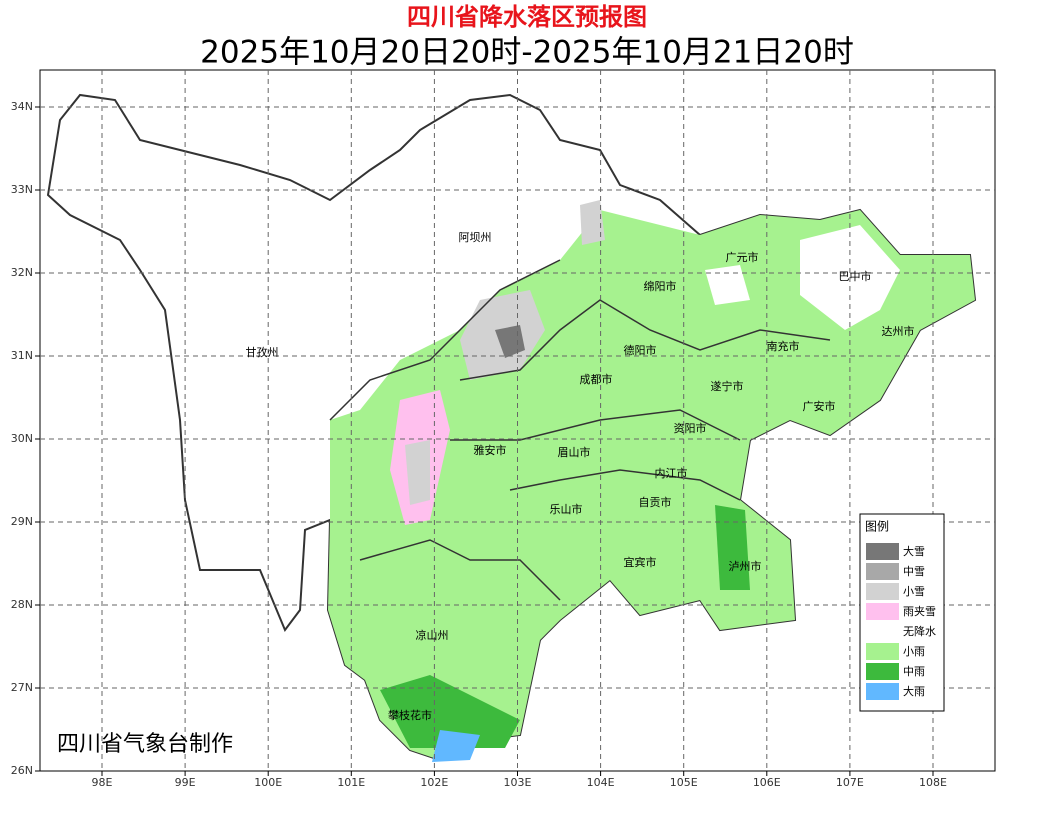  I want to click on lon-label: 101E, so click(351, 782).